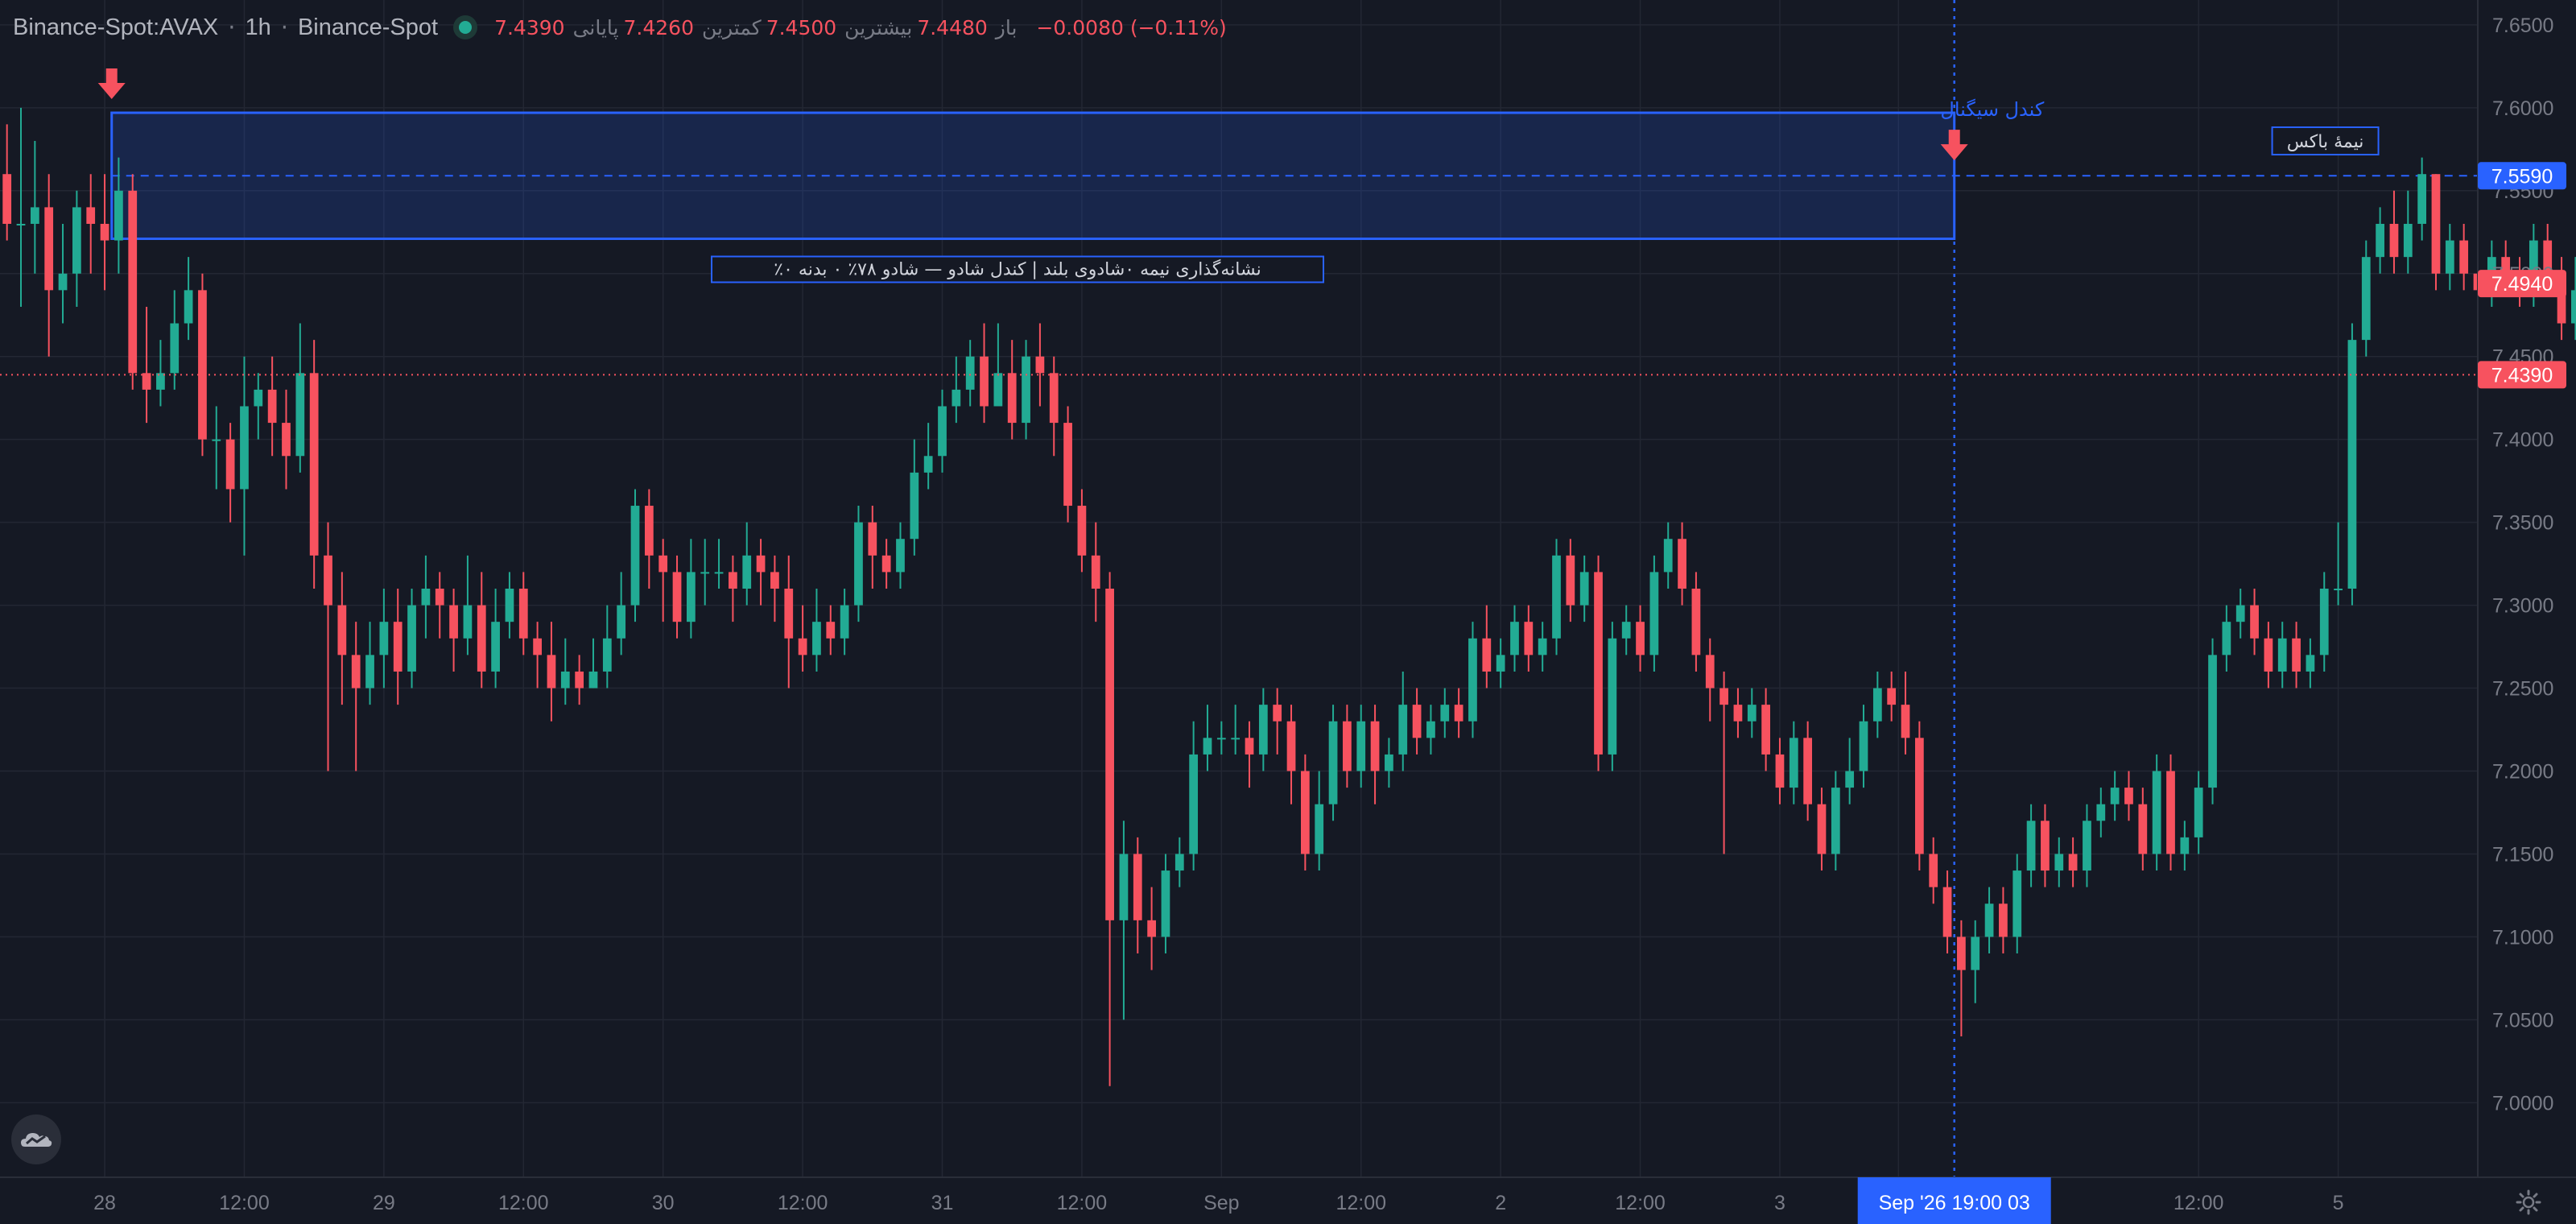  What do you see at coordinates (1131, 27) in the screenshot?
I see `change-value: −0.0080 (−0.11%)` at bounding box center [1131, 27].